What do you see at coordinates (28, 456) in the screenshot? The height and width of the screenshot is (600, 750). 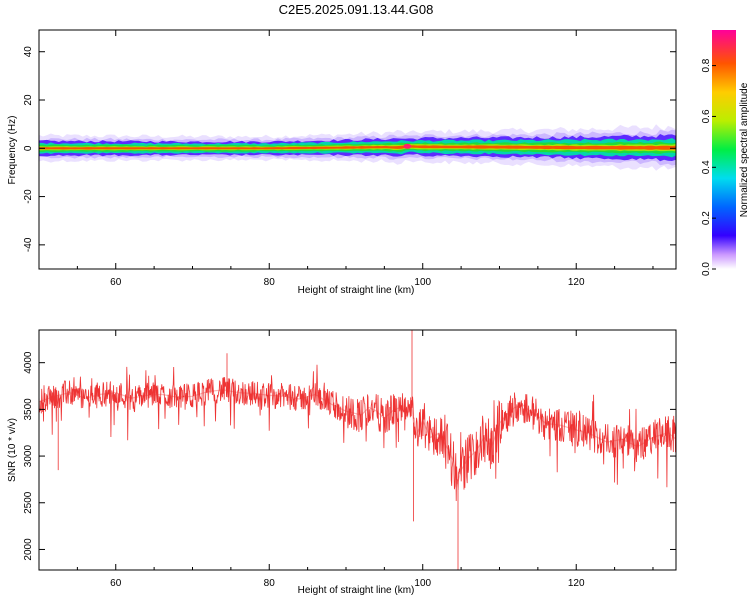 I see `y-tick-label: 3000` at bounding box center [28, 456].